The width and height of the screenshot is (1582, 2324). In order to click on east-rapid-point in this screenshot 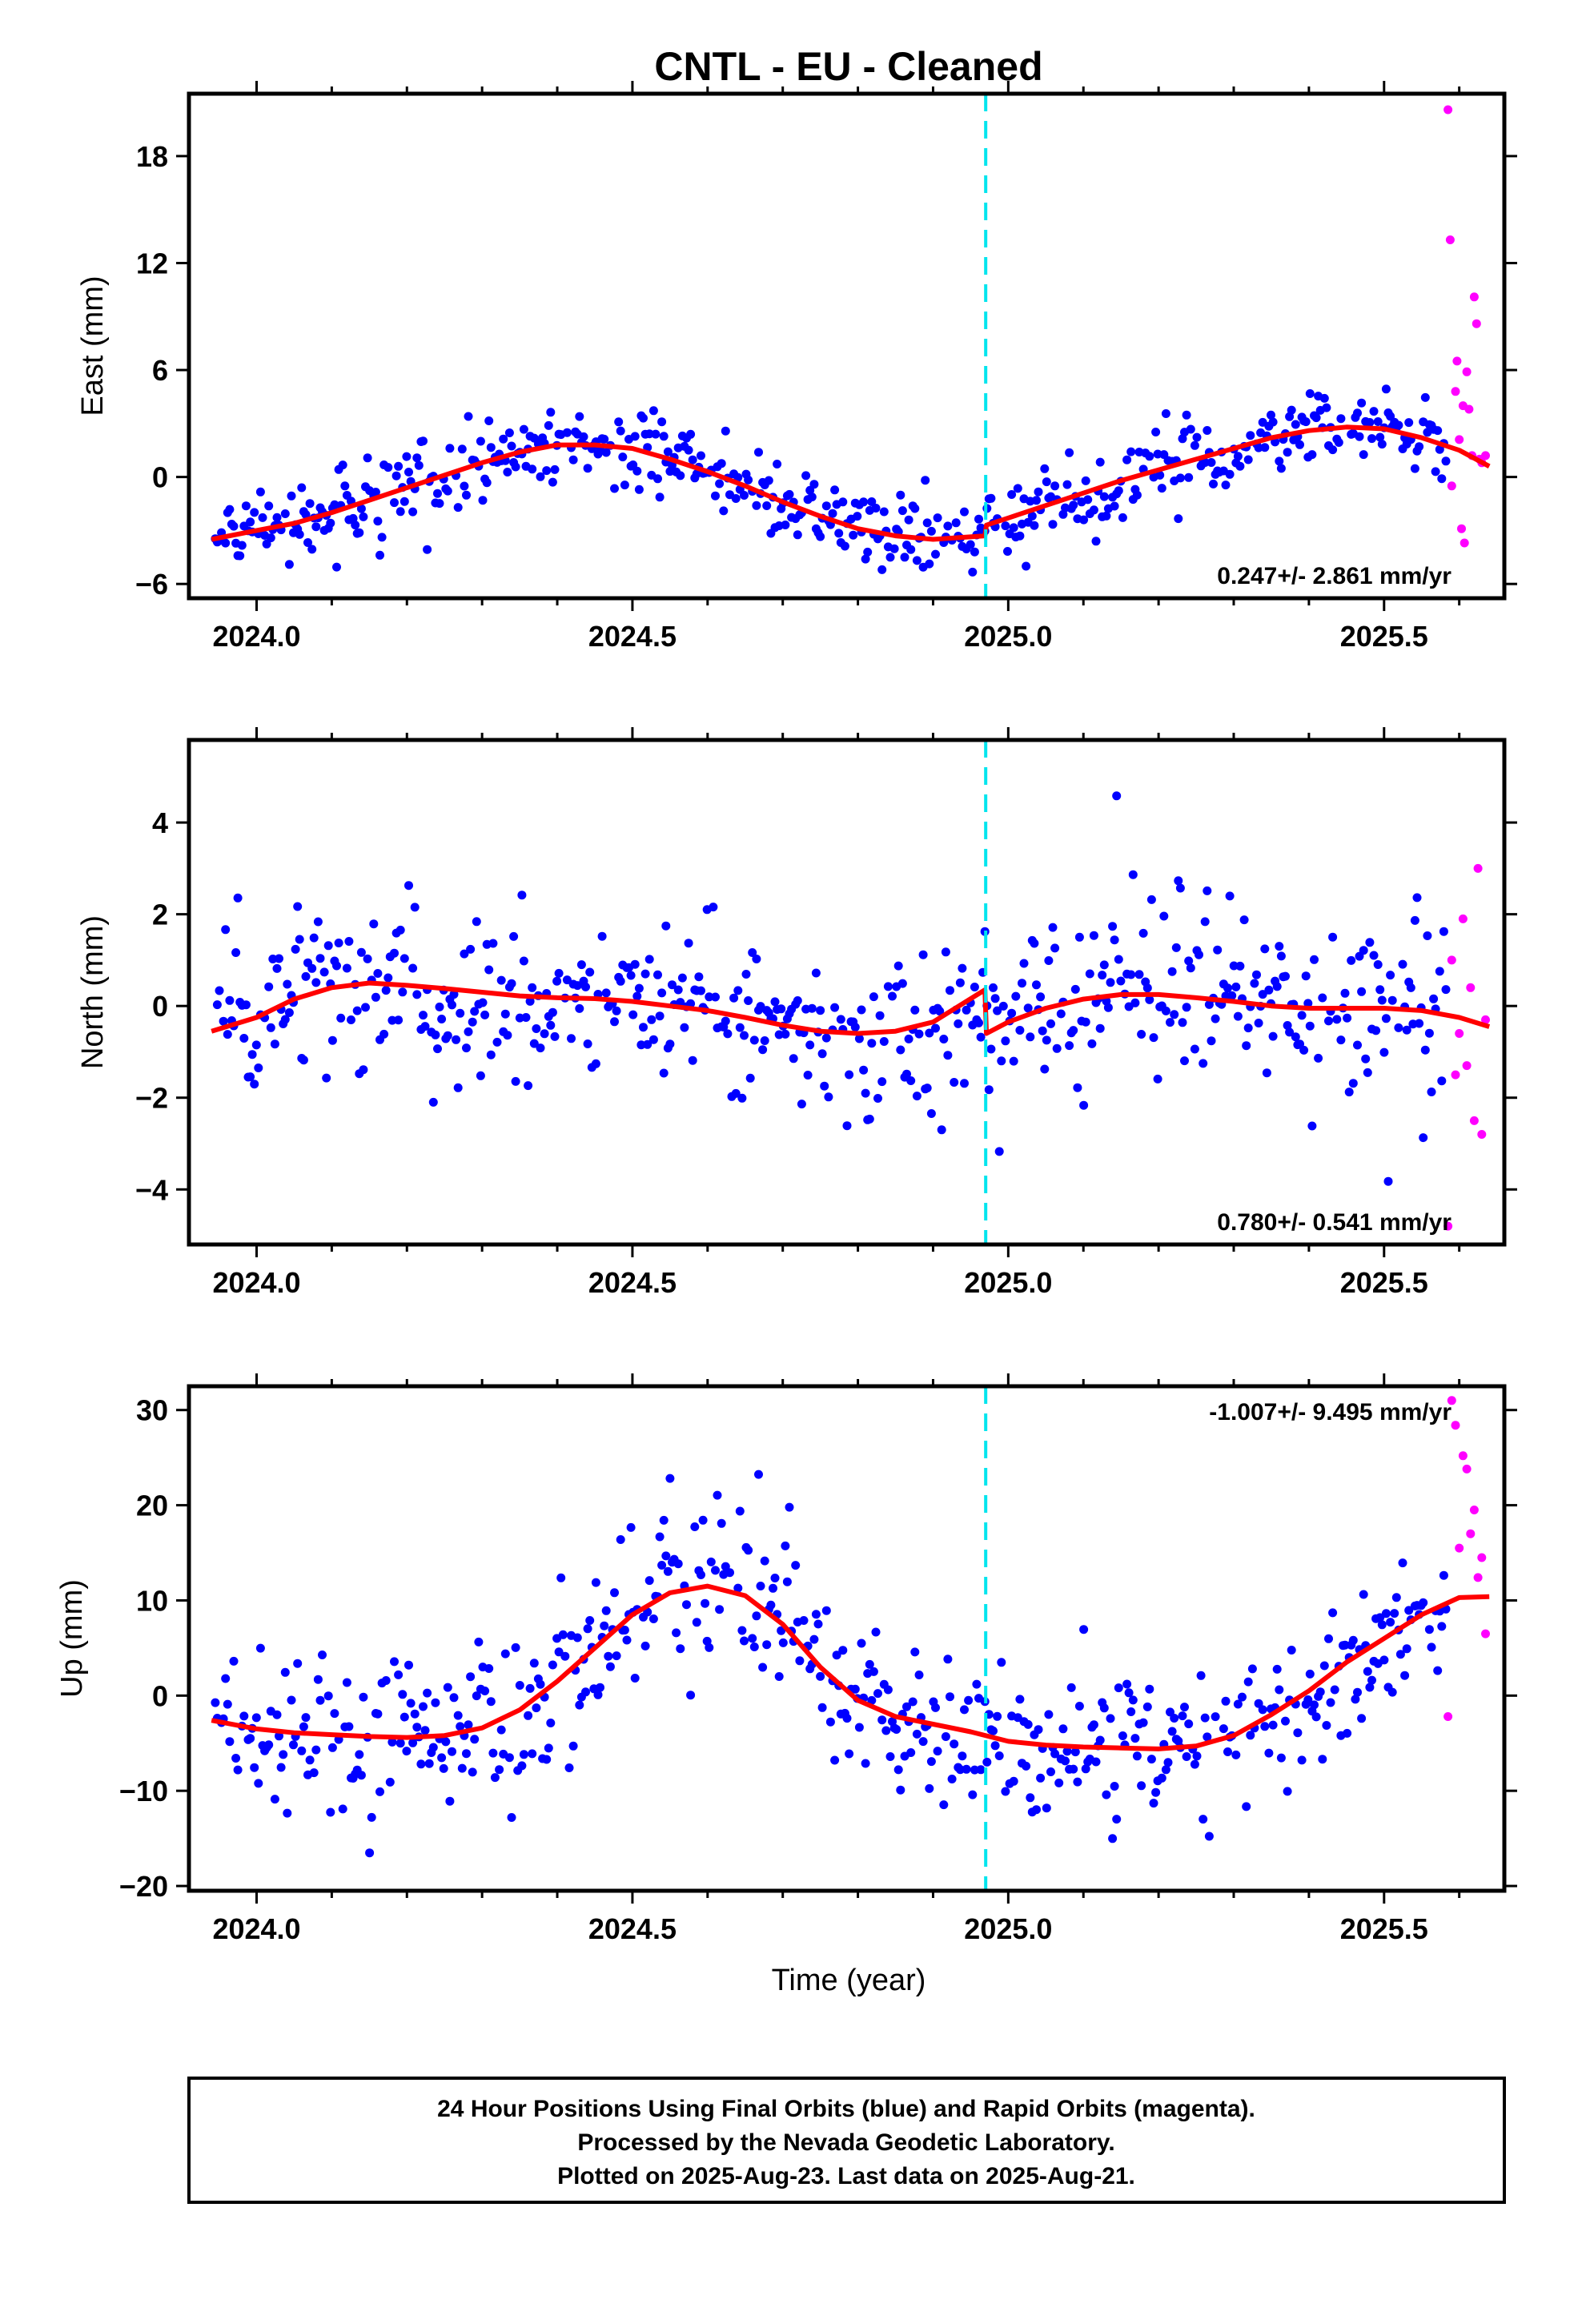, I will do `click(1474, 297)`.